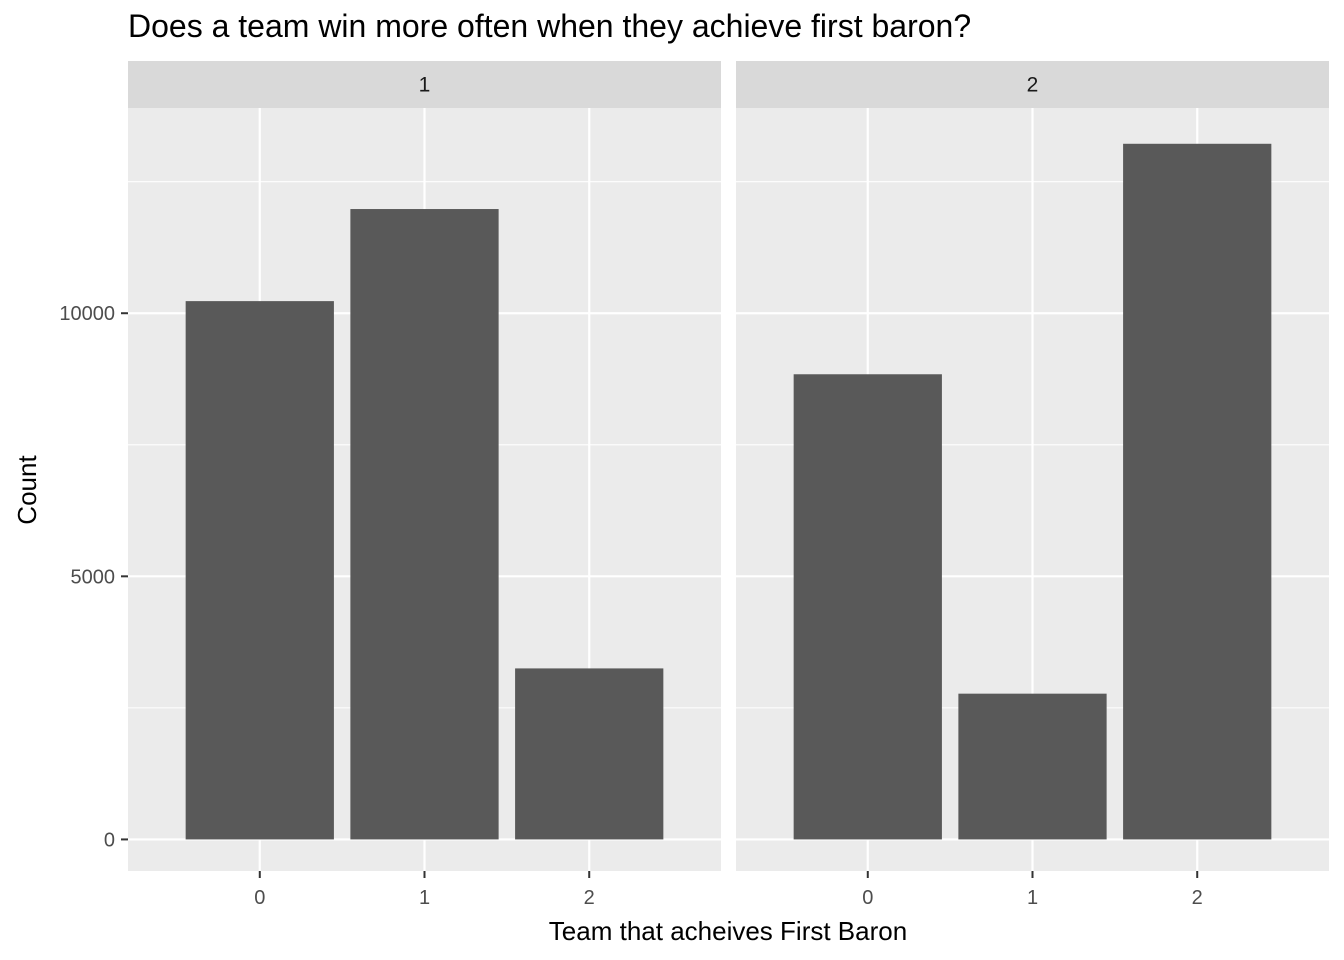 Image resolution: width=1344 pixels, height=960 pixels. What do you see at coordinates (109, 840) in the screenshot?
I see `y-tick-label: 0` at bounding box center [109, 840].